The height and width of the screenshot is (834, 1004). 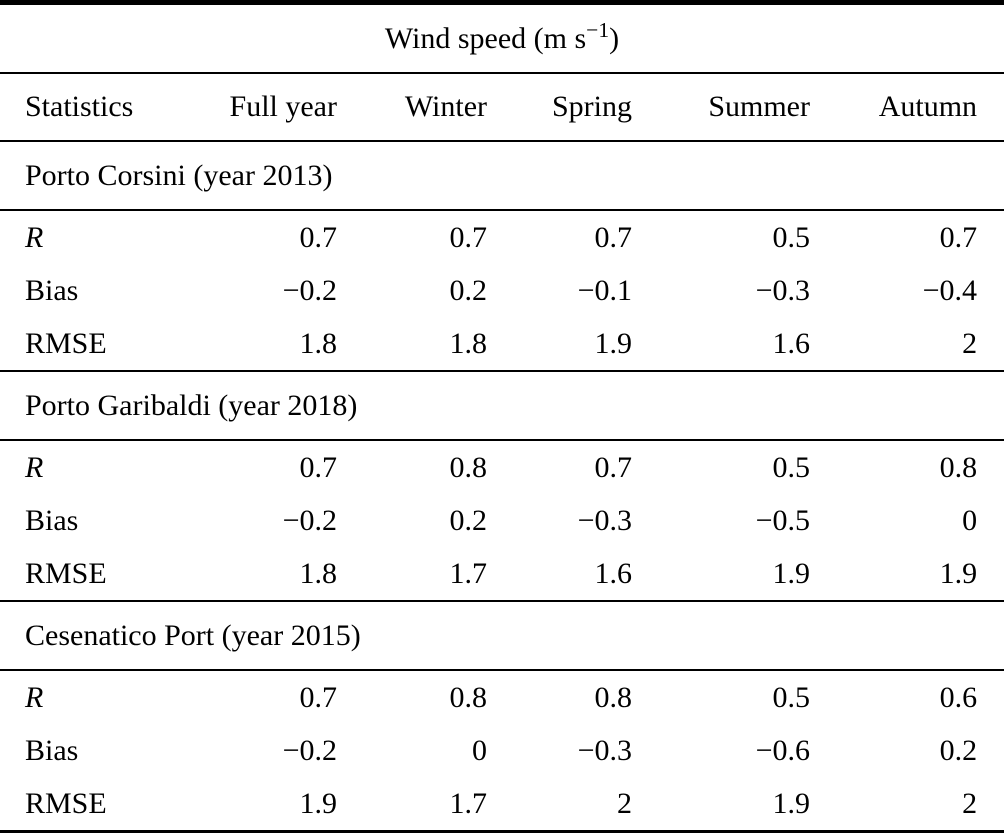 I want to click on column-header-statistics: Statistics, so click(x=95, y=107).